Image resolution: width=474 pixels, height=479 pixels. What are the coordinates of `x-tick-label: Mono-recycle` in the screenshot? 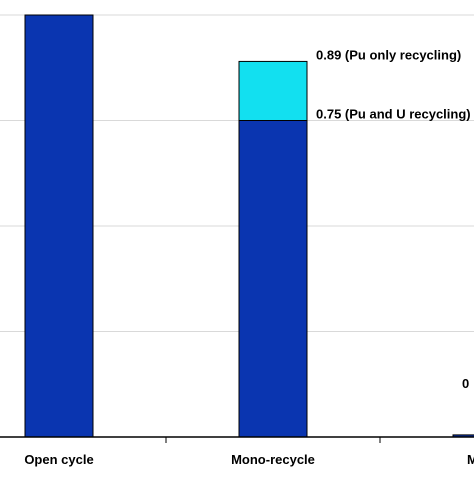 It's located at (273, 459).